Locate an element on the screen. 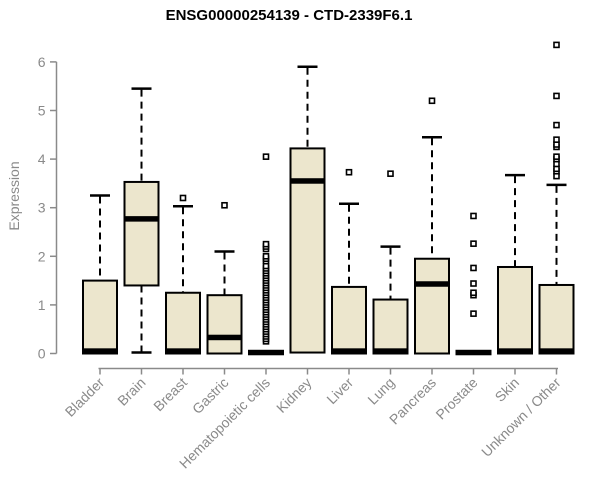 The width and height of the screenshot is (600, 500). svg-text: 5 is located at coordinates (42, 111).